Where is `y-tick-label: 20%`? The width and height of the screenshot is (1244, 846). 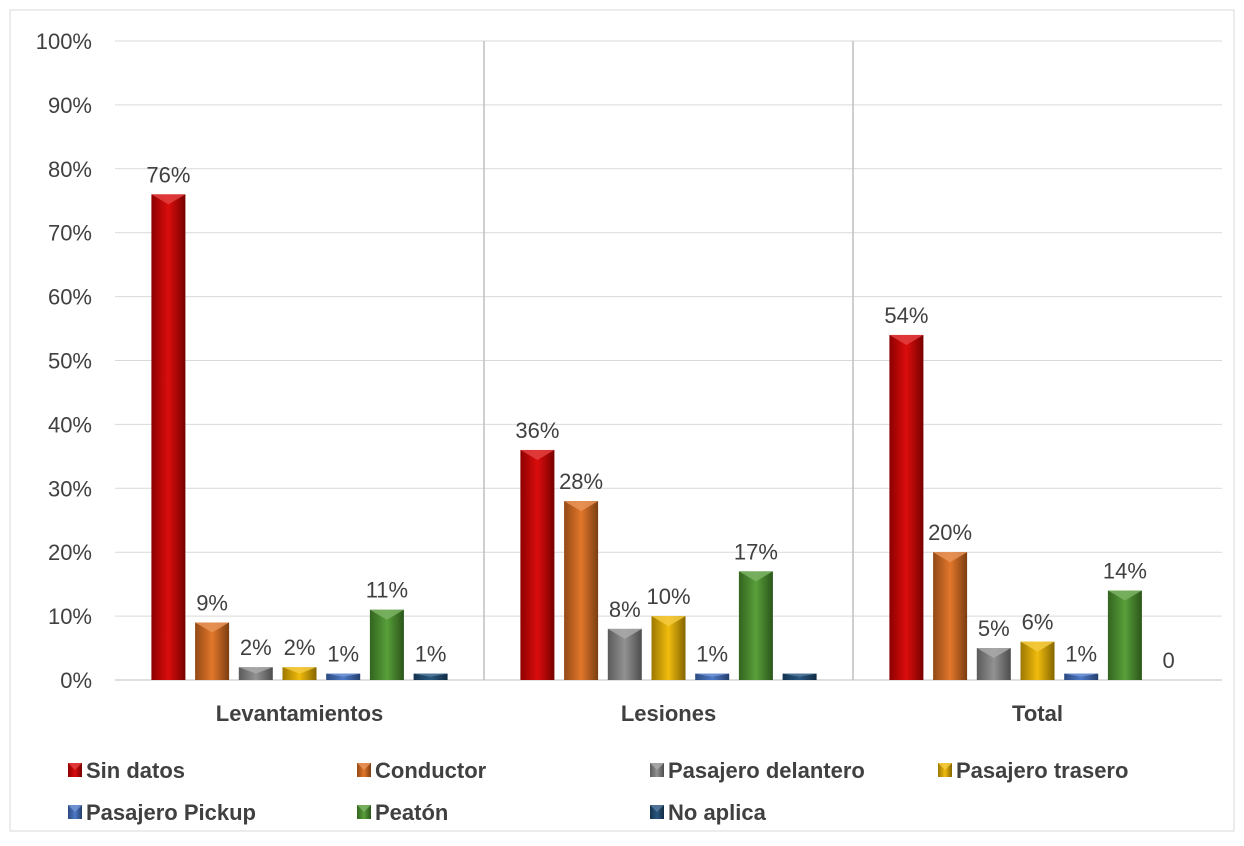
y-tick-label: 20% is located at coordinates (70, 552).